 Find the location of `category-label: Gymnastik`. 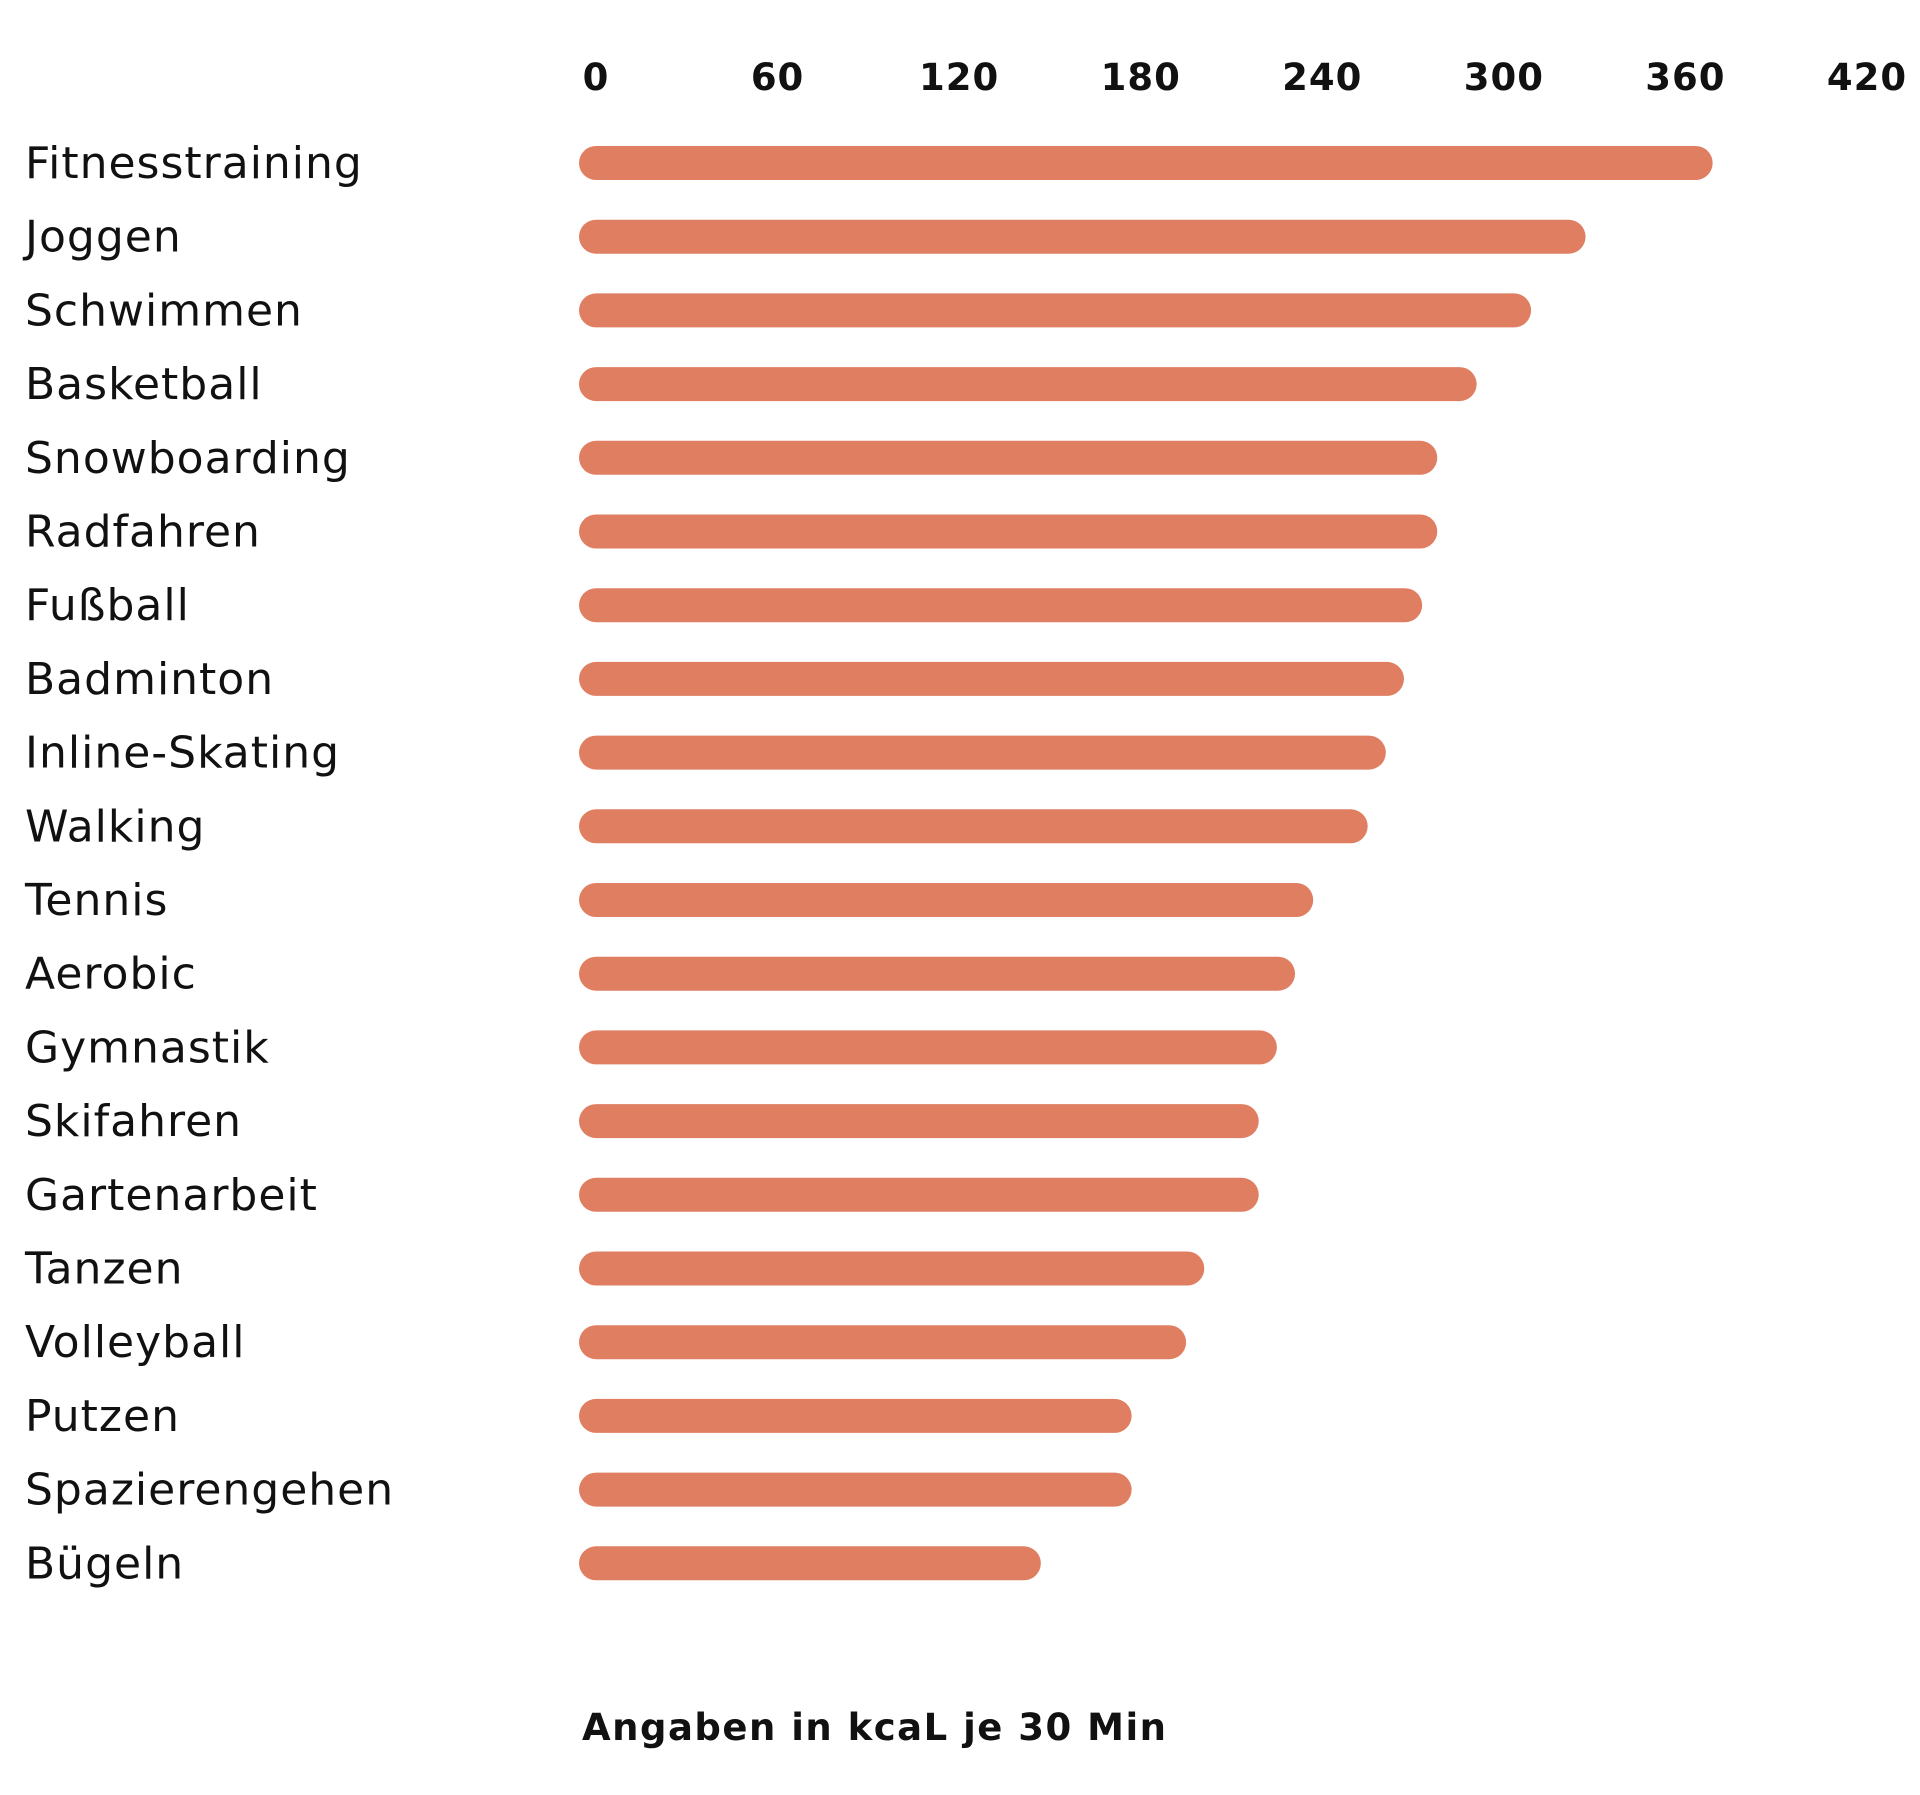

category-label: Gymnastik is located at coordinates (147, 1047).